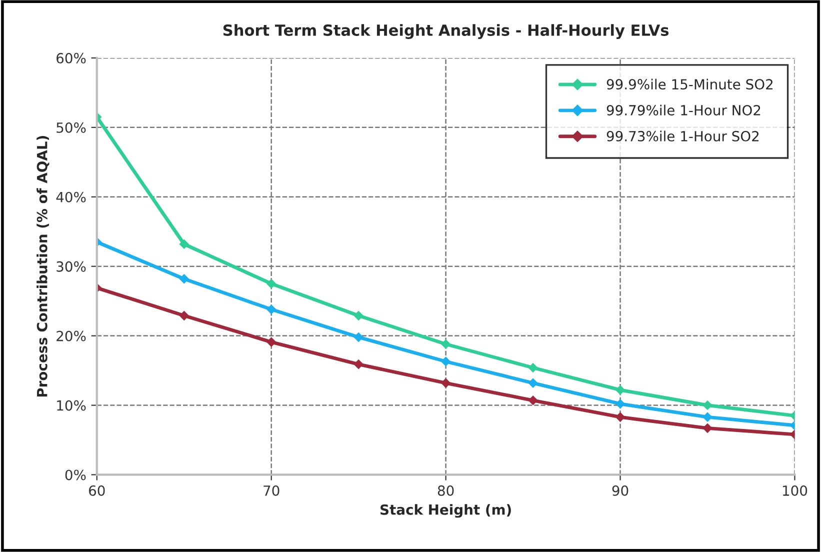  I want to click on x-tick-label: 100, so click(795, 490).